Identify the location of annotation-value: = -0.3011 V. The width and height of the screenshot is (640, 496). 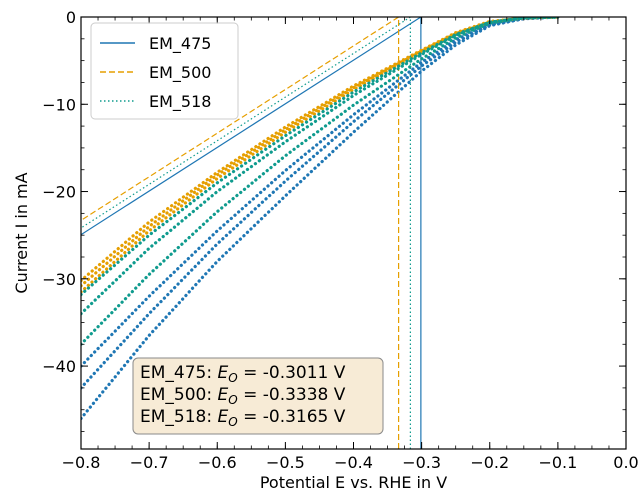
(292, 373).